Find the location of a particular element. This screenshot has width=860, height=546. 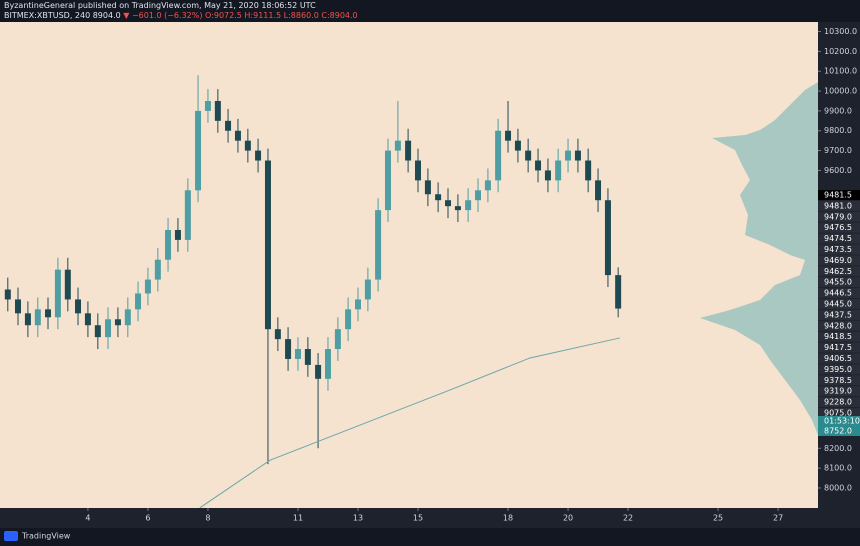

symbol: BITMEX:XBTUSD, 240 is located at coordinates (47, 15).